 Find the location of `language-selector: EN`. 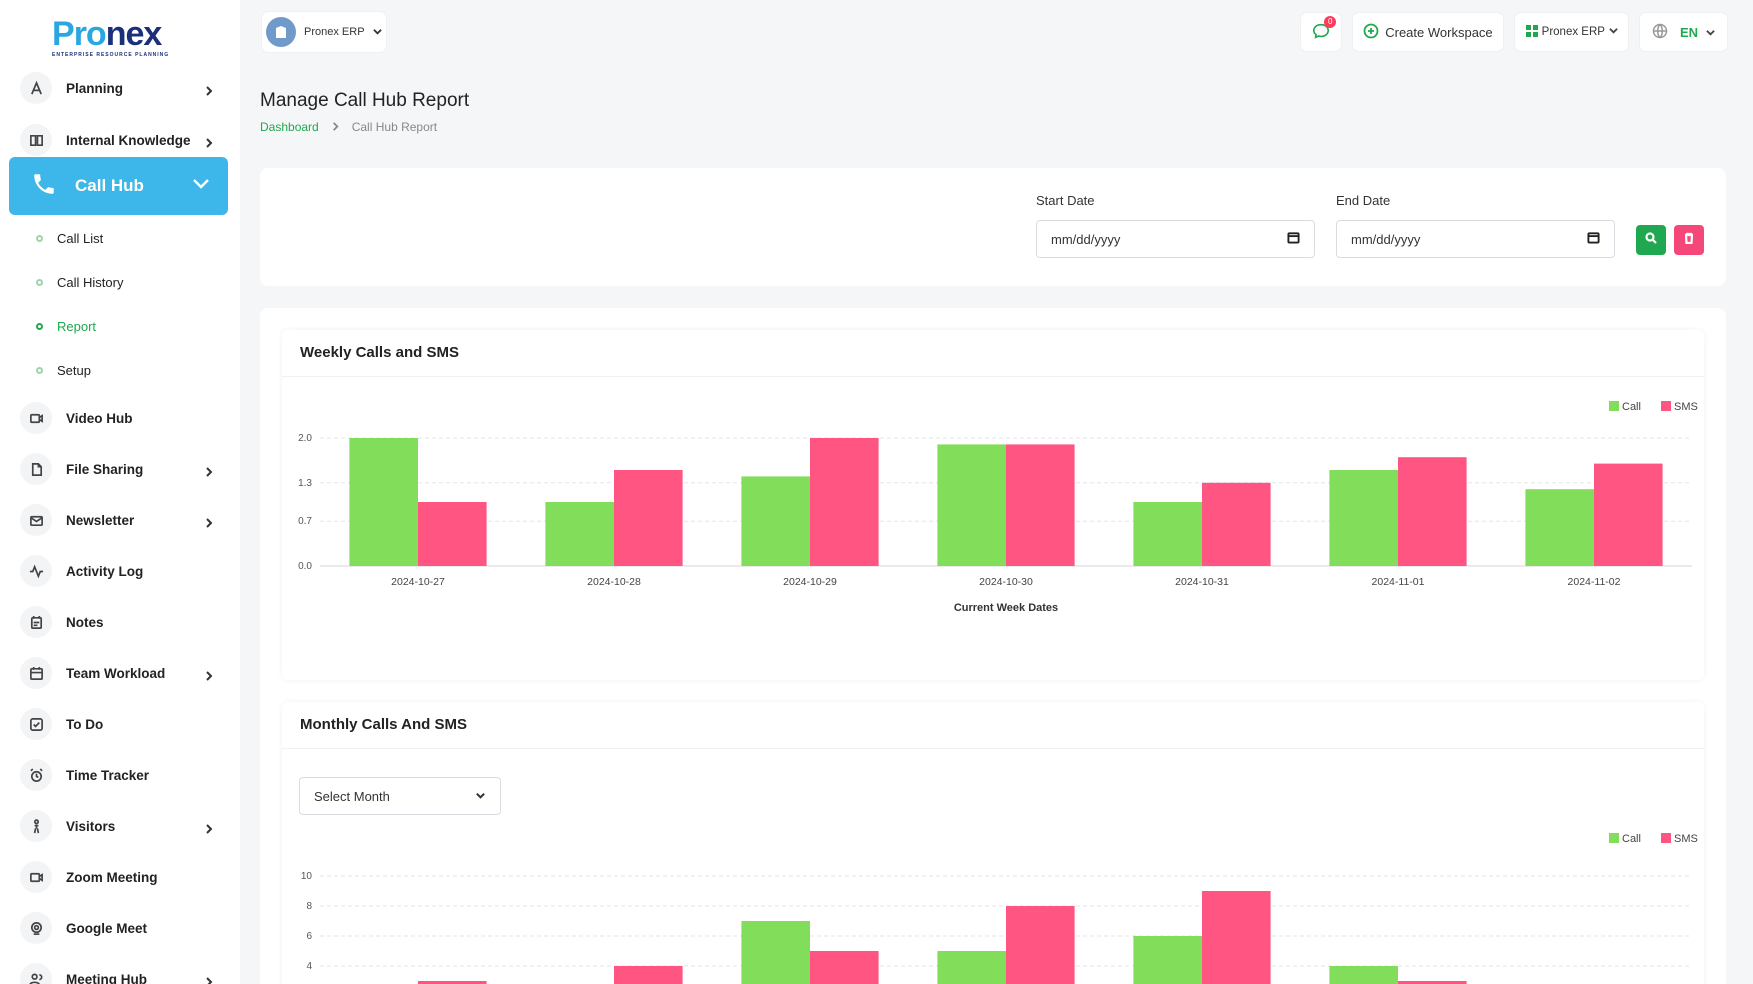

language-selector: EN is located at coordinates (1683, 32).